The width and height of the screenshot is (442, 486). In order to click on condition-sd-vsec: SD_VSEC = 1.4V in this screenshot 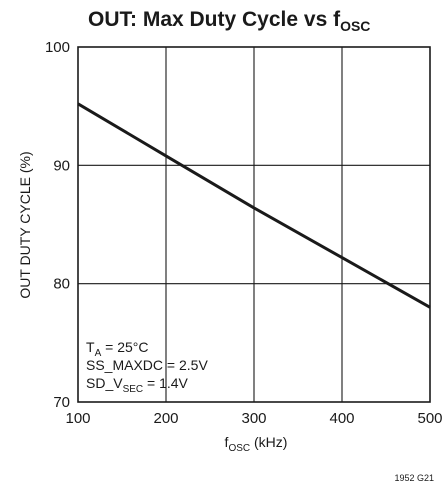, I will do `click(137, 385)`.